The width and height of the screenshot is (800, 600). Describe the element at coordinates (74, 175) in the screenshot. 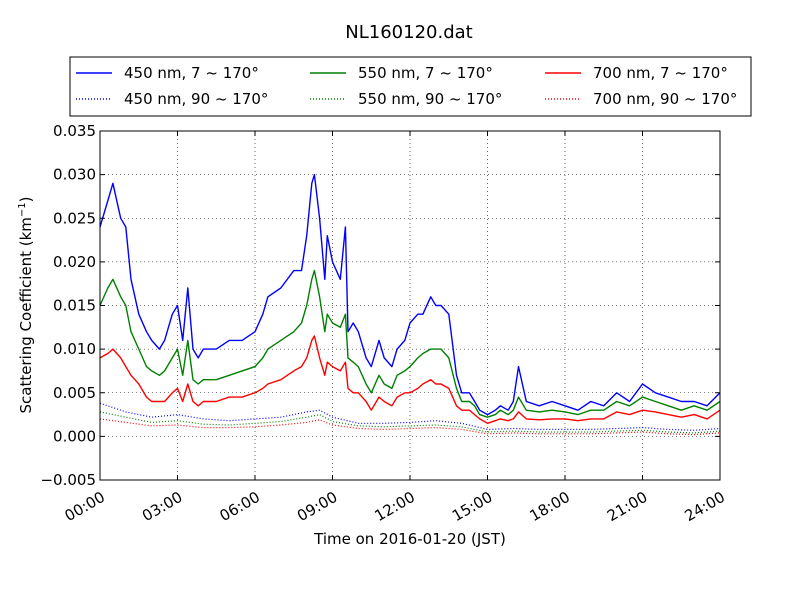

I see `y-tick-label: 0.030` at that location.